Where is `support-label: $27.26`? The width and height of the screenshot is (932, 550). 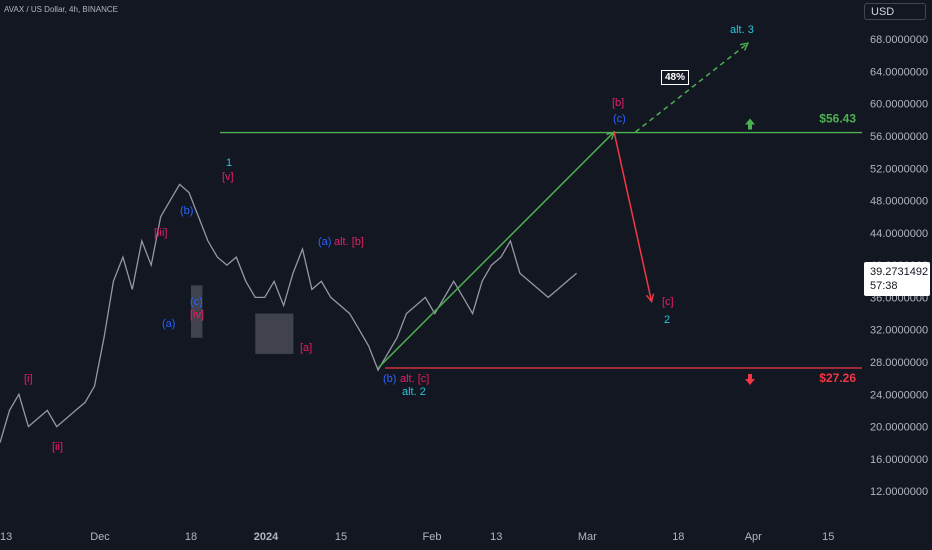 support-label: $27.26 is located at coordinates (837, 378).